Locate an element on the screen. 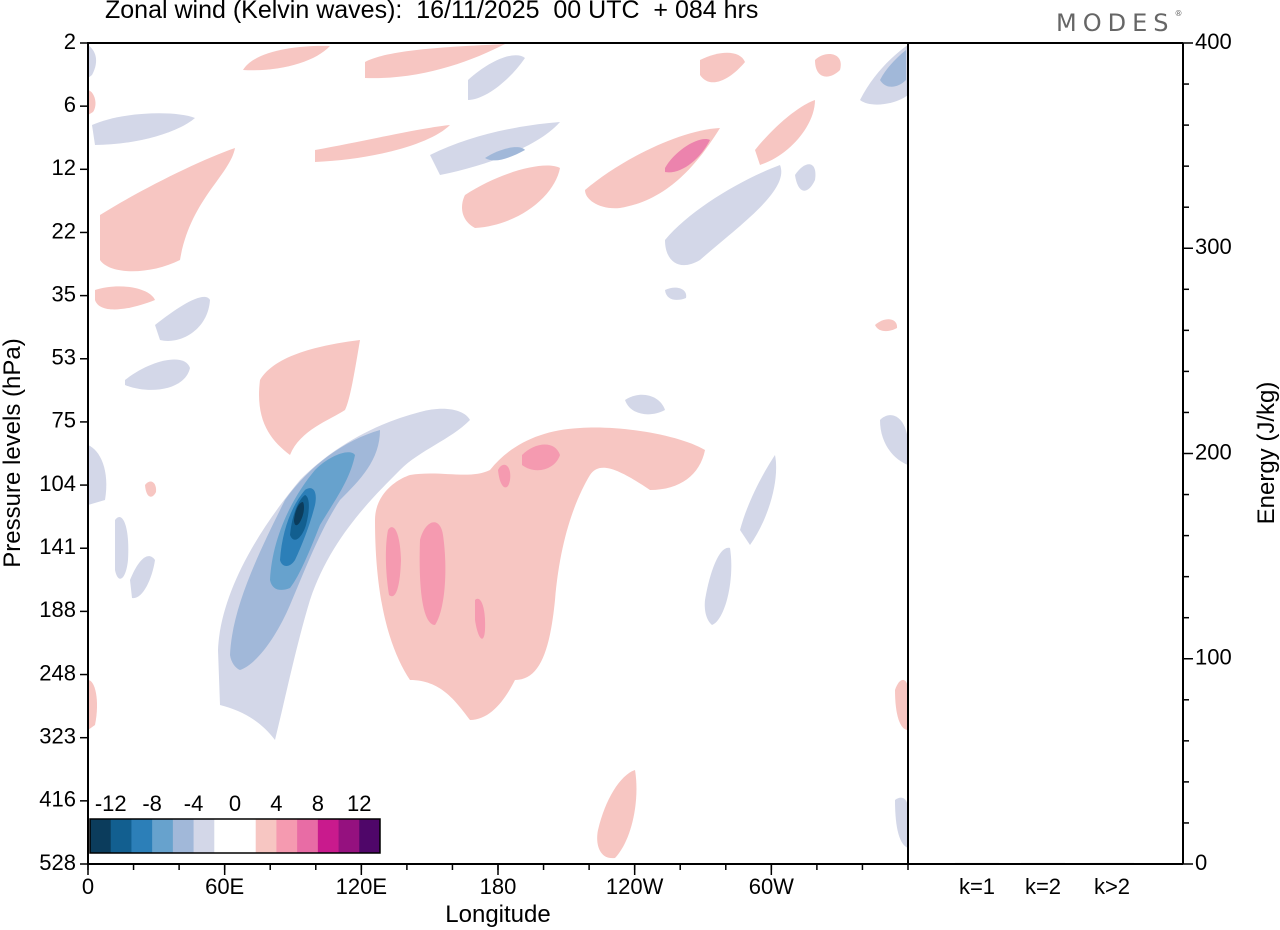 This screenshot has width=1280, height=930. y-tick-label: 6 is located at coordinates (70, 104).